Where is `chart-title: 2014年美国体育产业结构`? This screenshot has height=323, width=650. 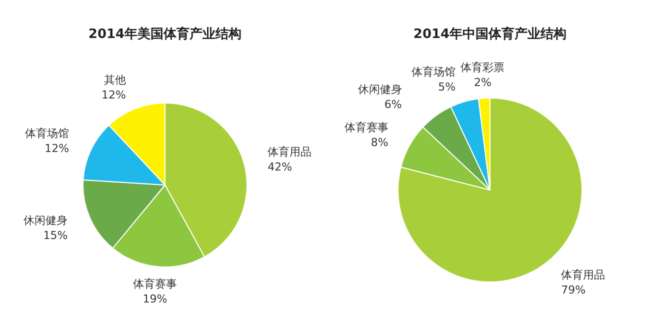
chart-title: 2014年美国体育产业结构 is located at coordinates (165, 34).